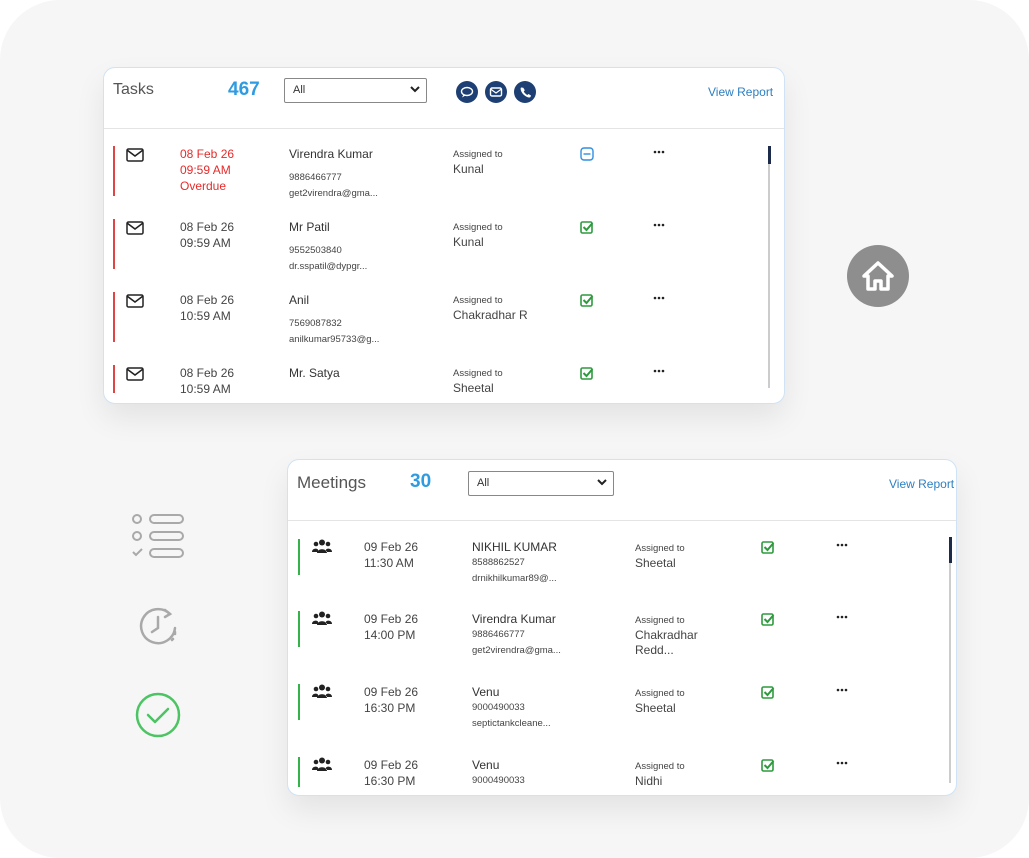 The width and height of the screenshot is (1029, 858). I want to click on contact-name: Mr. Satya, so click(314, 373).